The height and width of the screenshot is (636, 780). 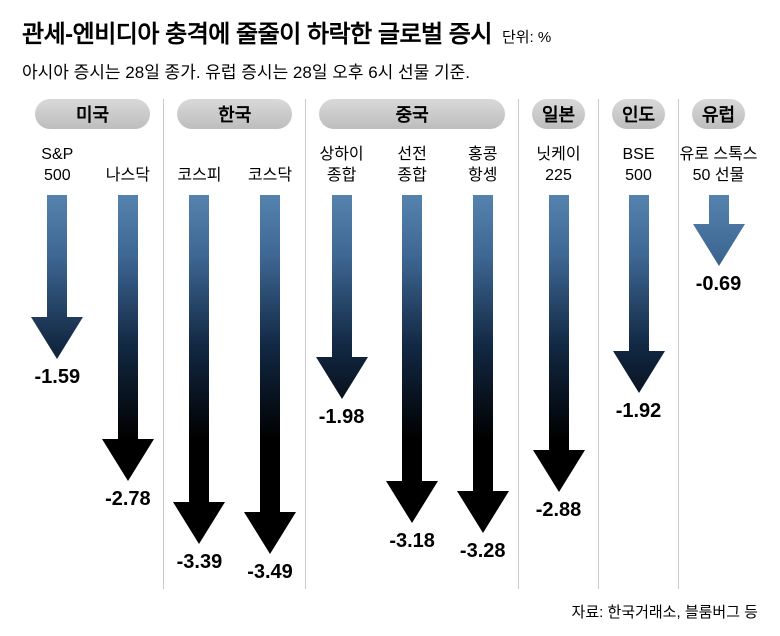 I want to click on index-column: BSE 500 -1.92, so click(x=638, y=362).